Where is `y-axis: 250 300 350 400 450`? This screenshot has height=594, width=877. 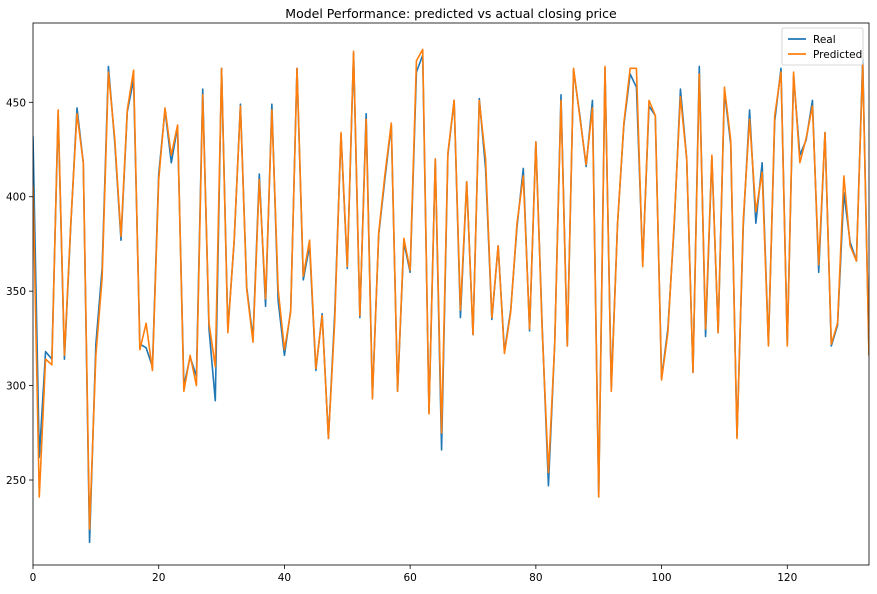 y-axis: 250 300 350 400 450 is located at coordinates (19, 292).